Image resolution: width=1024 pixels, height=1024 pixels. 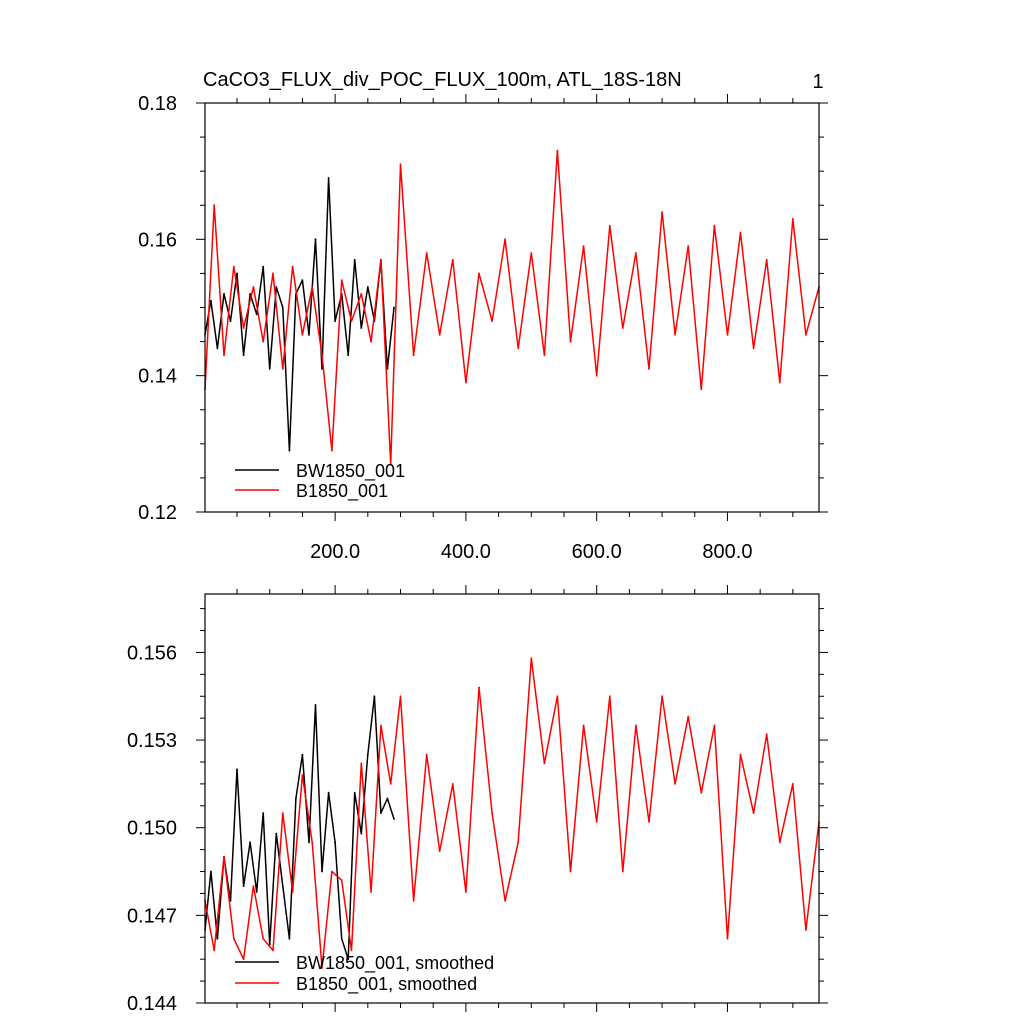 I want to click on top-panel-corner-label: 1, so click(x=817, y=82).